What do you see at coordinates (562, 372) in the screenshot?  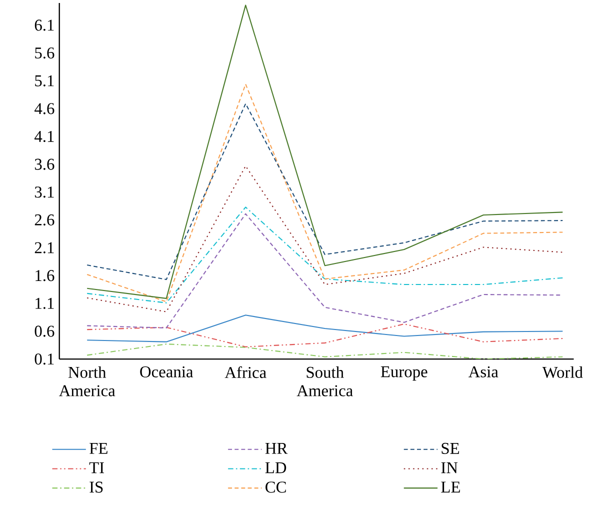 I see `x-tick-label: World` at bounding box center [562, 372].